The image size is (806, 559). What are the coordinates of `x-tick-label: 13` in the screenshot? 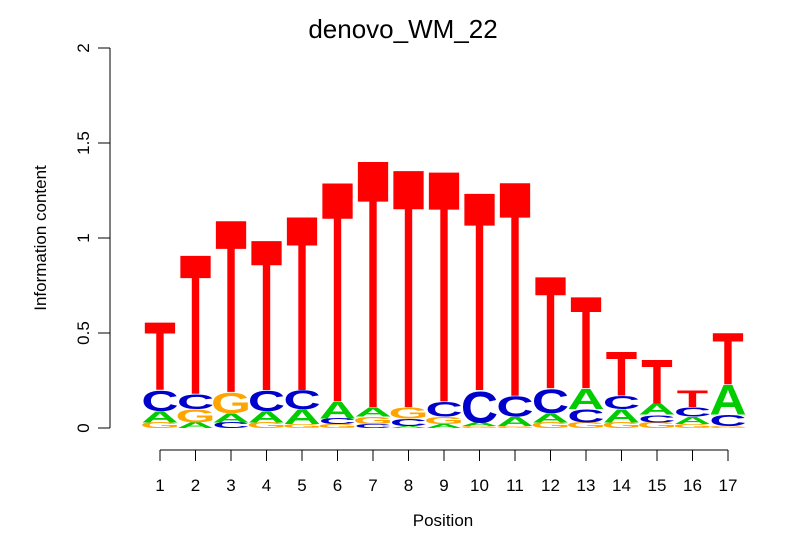 It's located at (586, 485).